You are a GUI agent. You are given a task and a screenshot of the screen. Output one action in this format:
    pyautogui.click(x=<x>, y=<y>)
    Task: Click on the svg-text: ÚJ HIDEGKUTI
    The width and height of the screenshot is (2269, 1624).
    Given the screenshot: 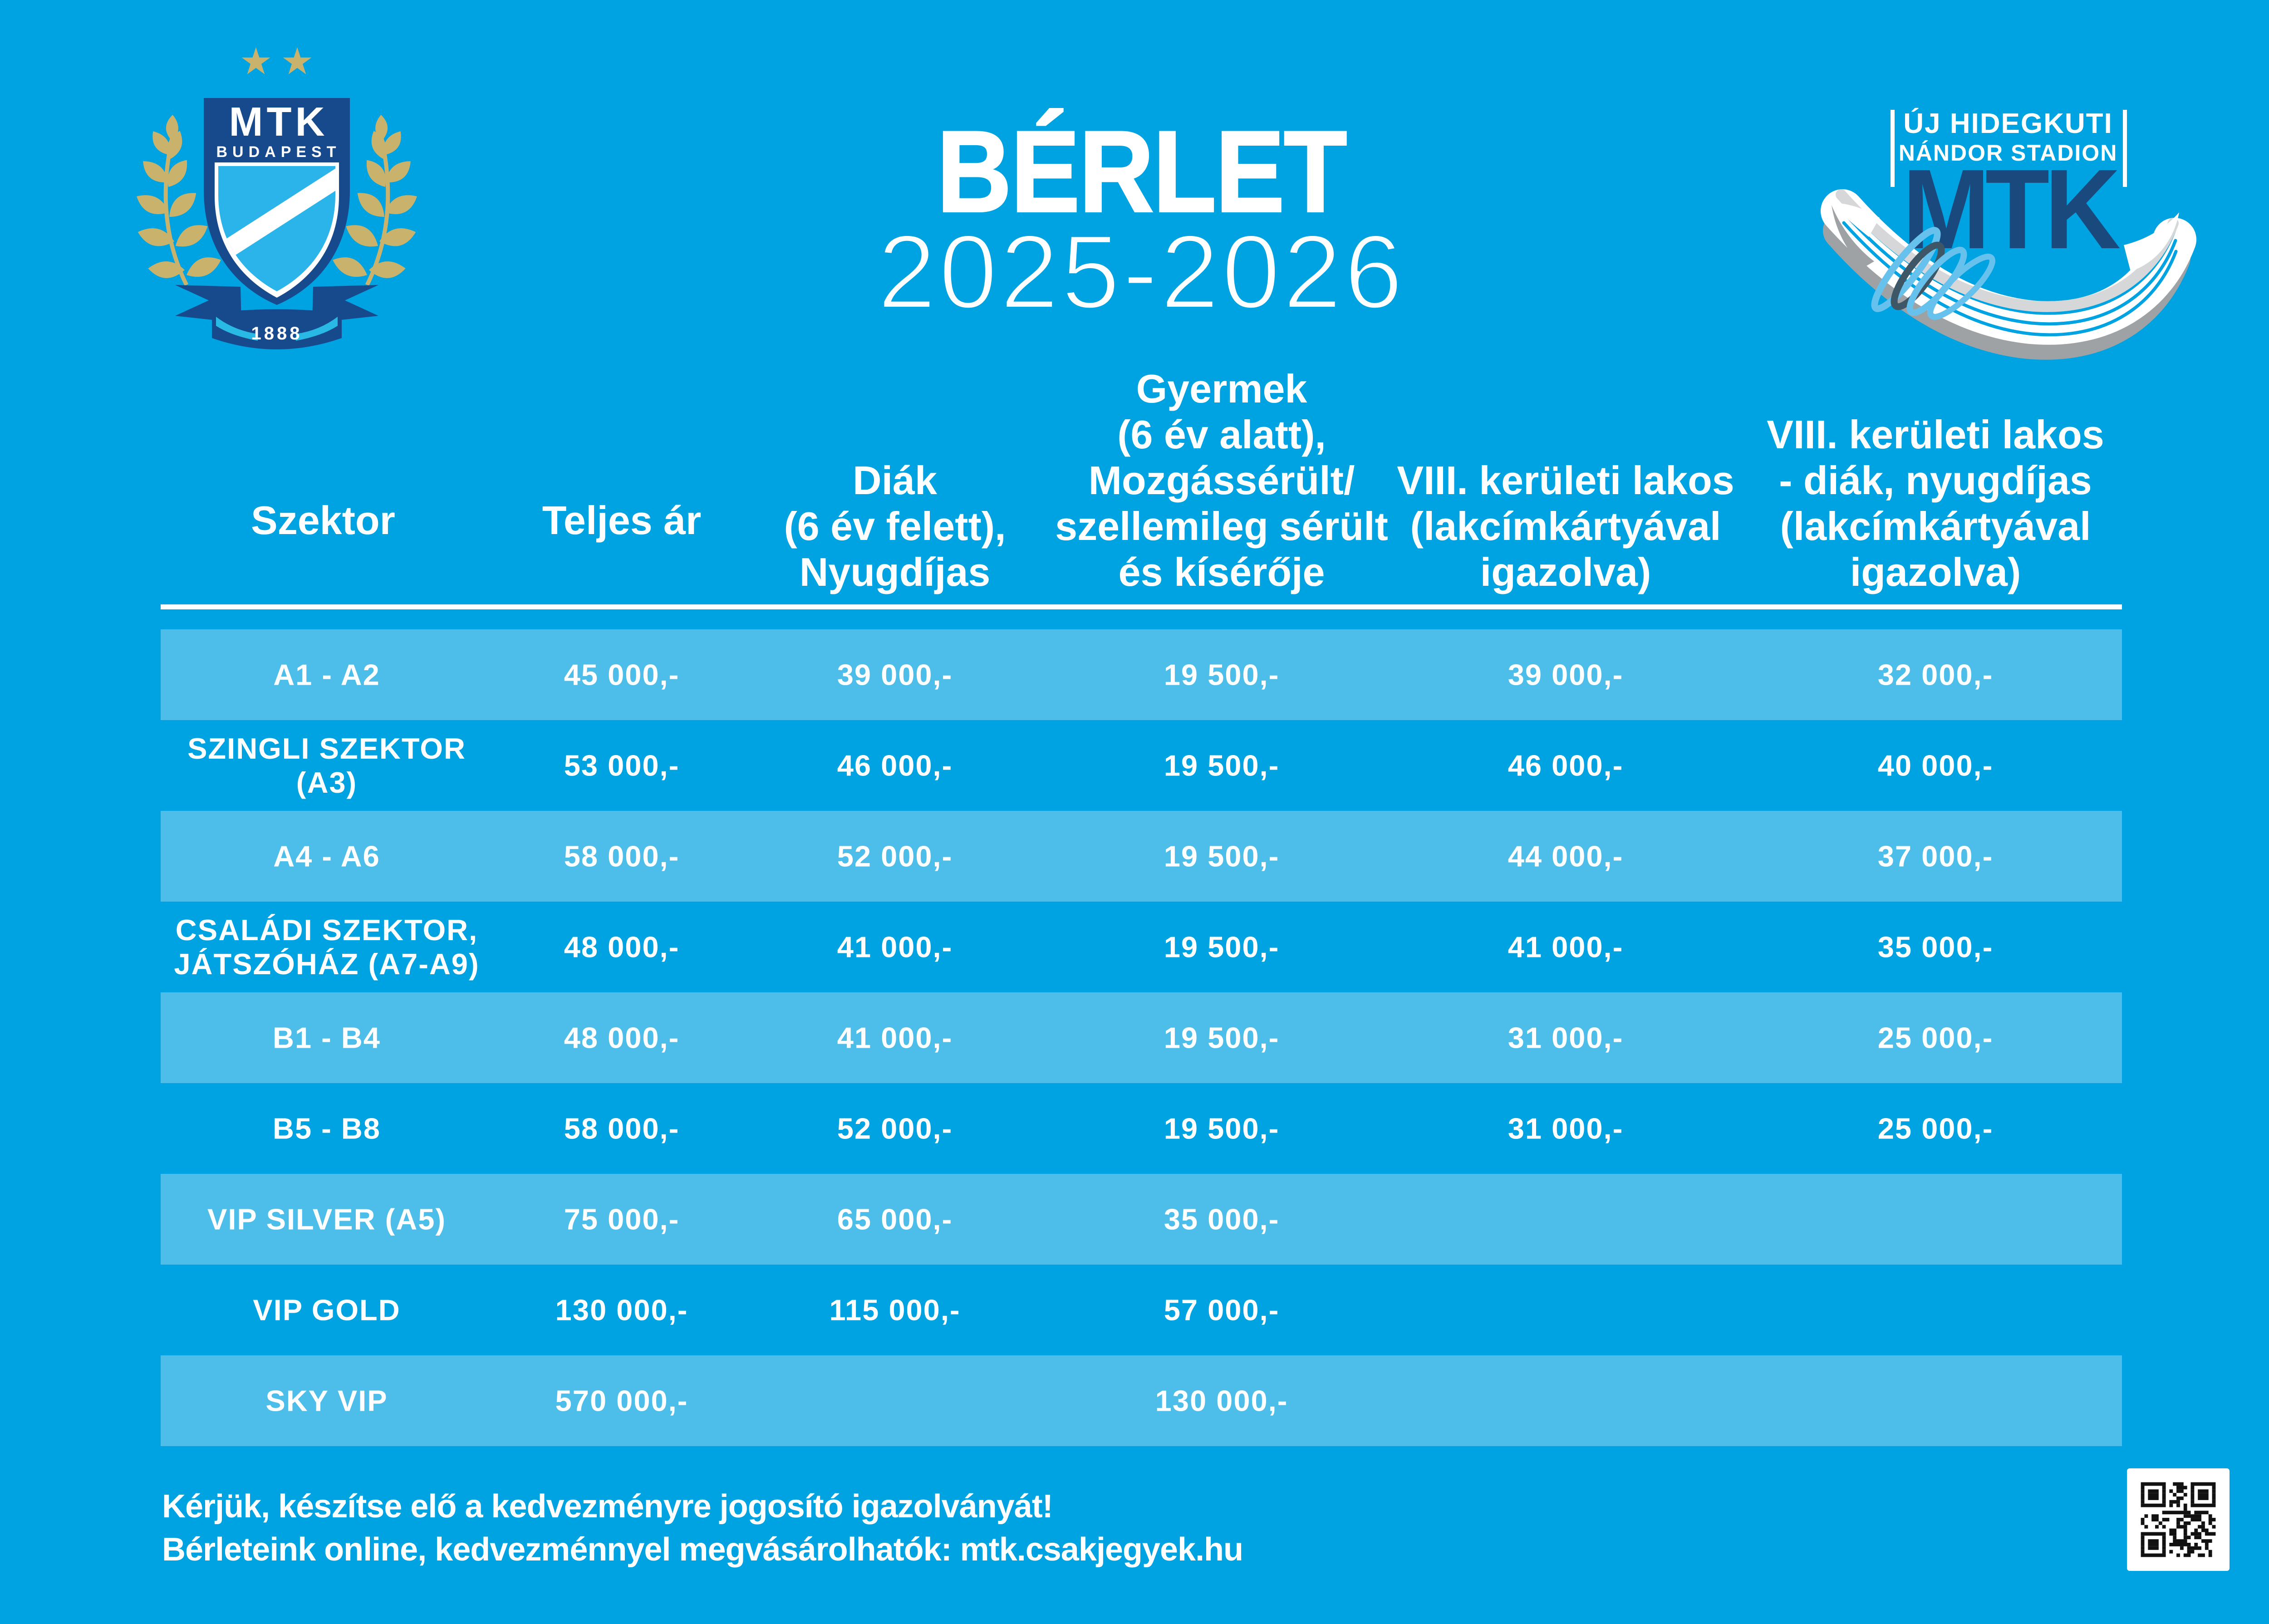 What is the action you would take?
    pyautogui.click(x=2007, y=123)
    